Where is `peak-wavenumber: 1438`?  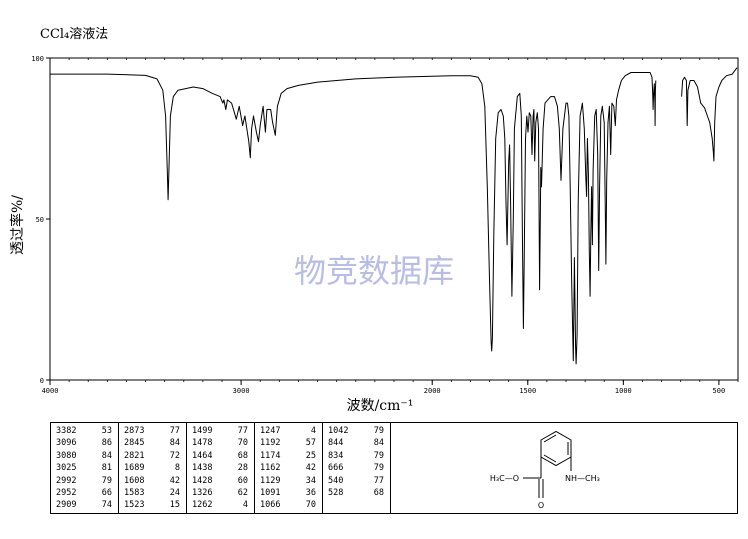 peak-wavenumber: 1438 is located at coordinates (202, 468).